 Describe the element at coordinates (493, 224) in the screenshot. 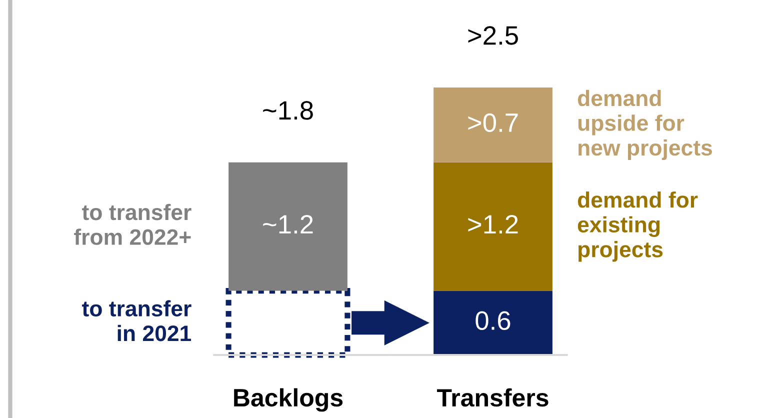

I see `data-label: >1.2` at that location.